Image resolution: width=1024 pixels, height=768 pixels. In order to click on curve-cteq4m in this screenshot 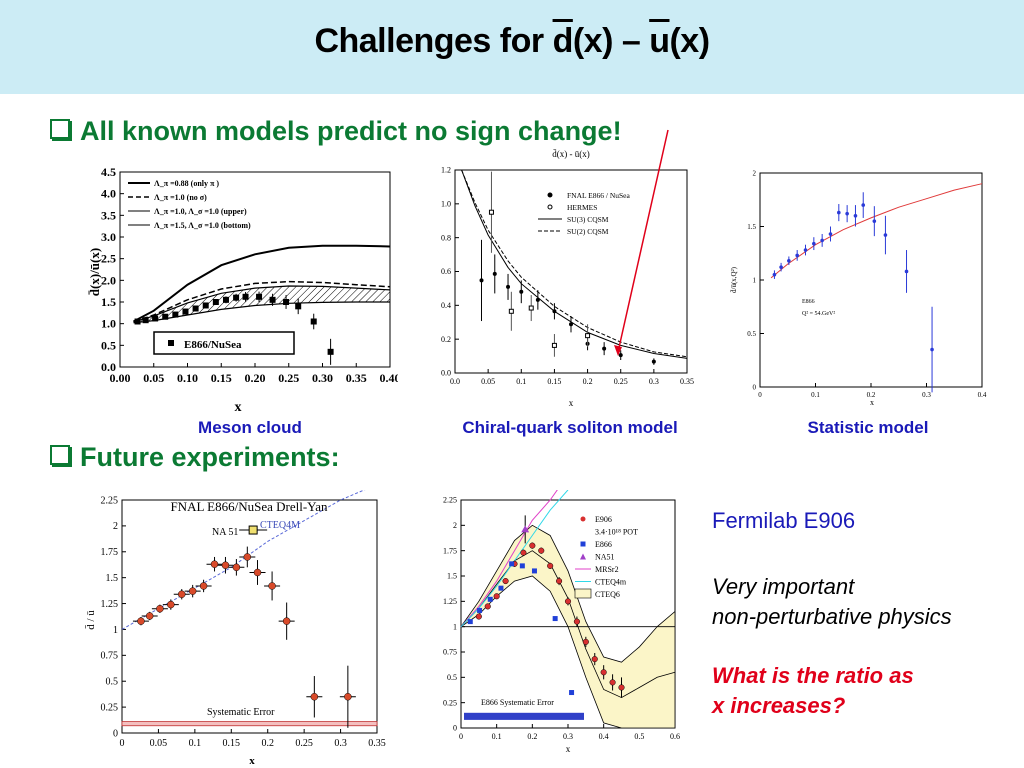, I will do `click(243, 560)`.